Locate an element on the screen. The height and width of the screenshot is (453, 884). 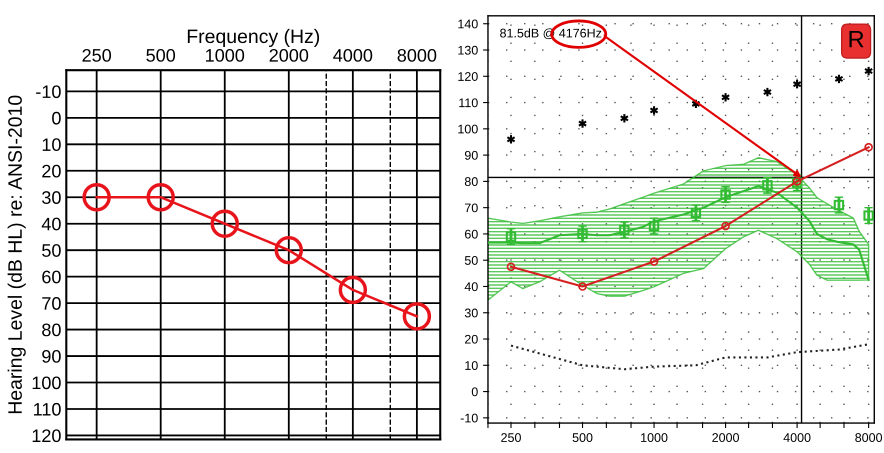
y-tick-label: 130 is located at coordinates (468, 50).